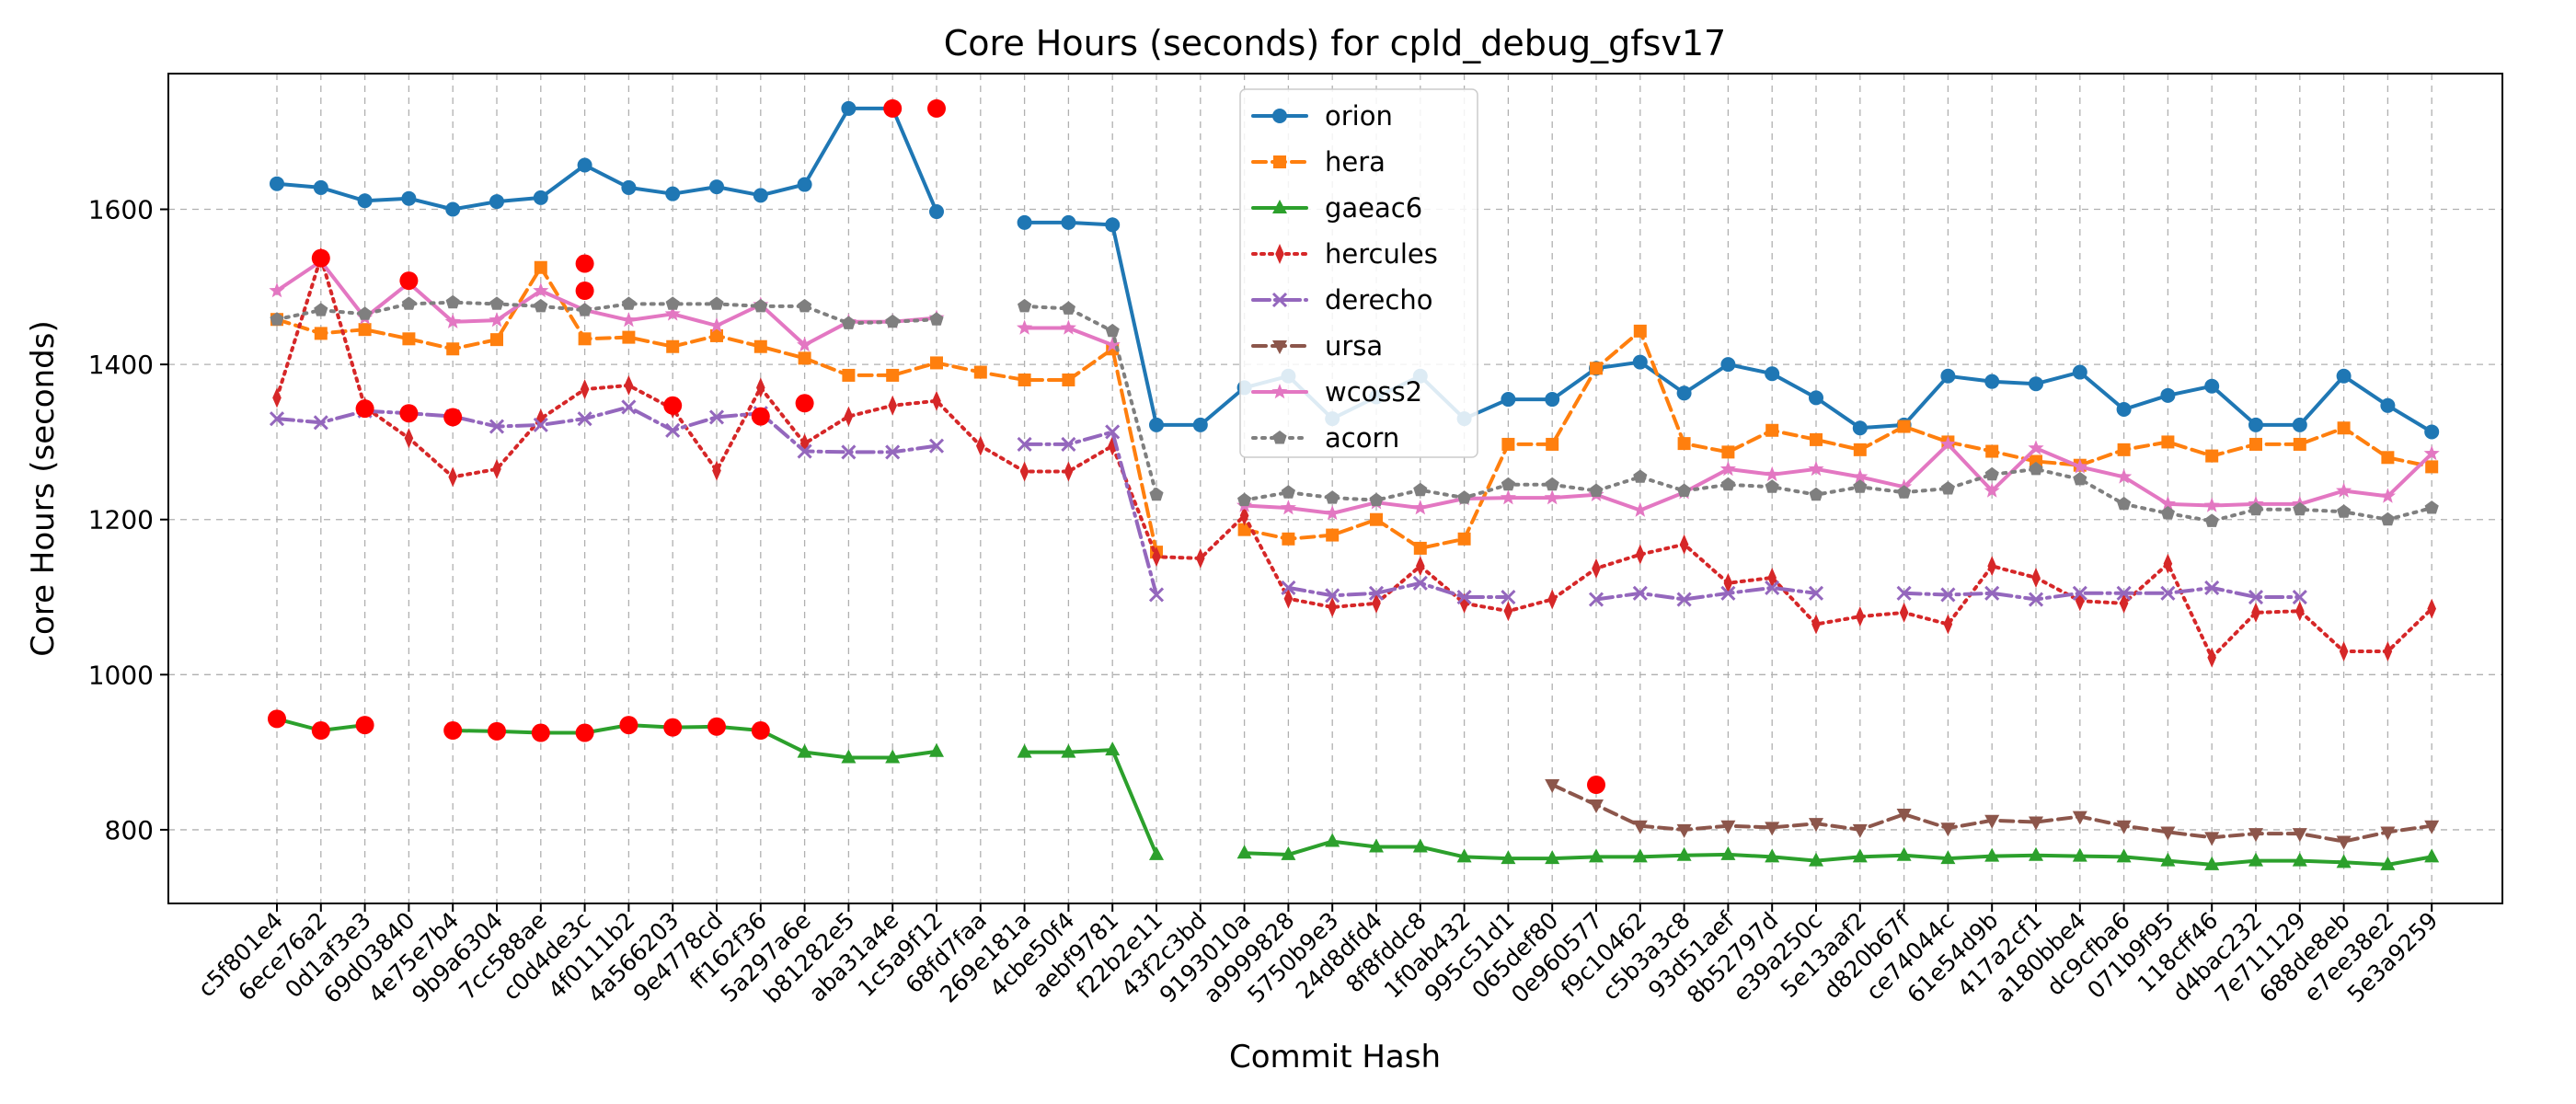 The height and width of the screenshot is (1104, 2576). Describe the element at coordinates (1279, 161) in the screenshot. I see `legend-marker-hera` at that location.